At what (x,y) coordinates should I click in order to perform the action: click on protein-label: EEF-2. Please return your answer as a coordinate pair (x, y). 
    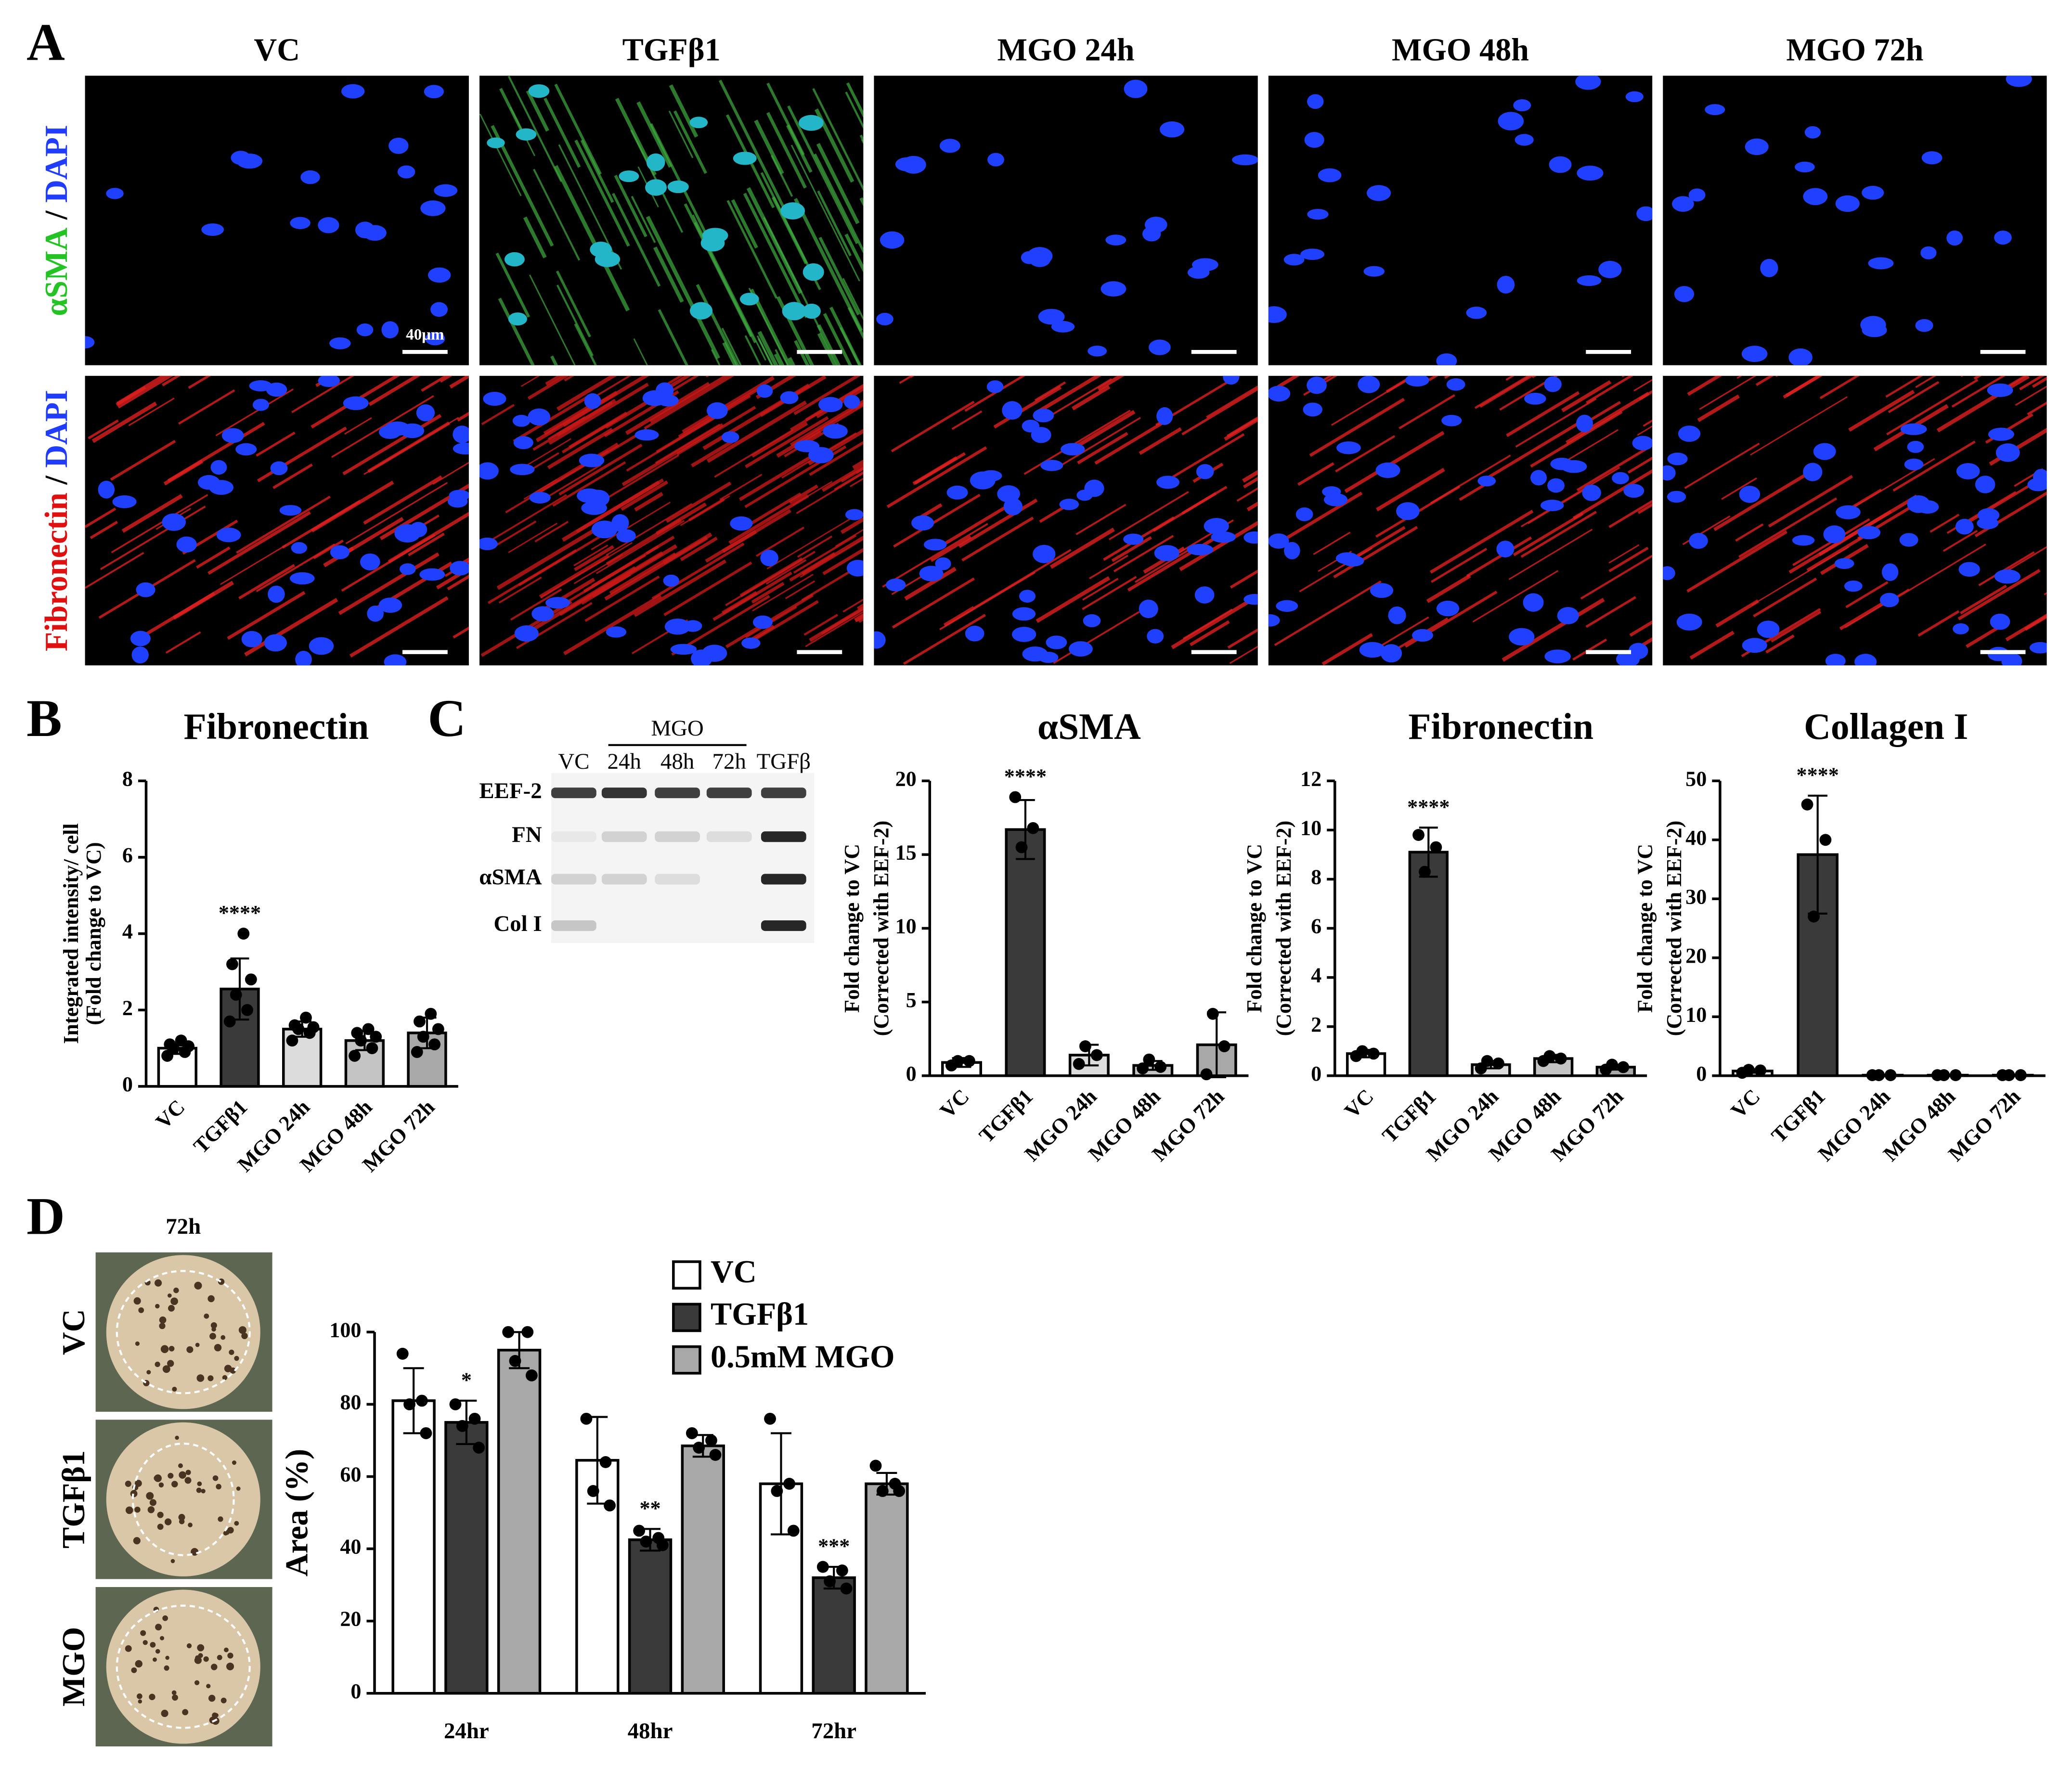
    Looking at the image, I should click on (510, 790).